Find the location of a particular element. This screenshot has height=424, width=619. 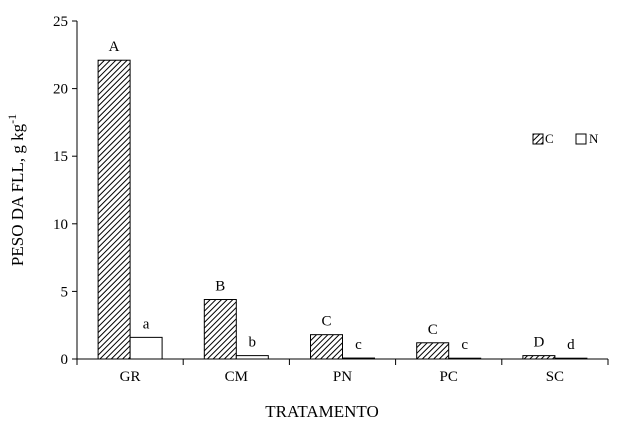

letter-n-sc: d is located at coordinates (571, 345).